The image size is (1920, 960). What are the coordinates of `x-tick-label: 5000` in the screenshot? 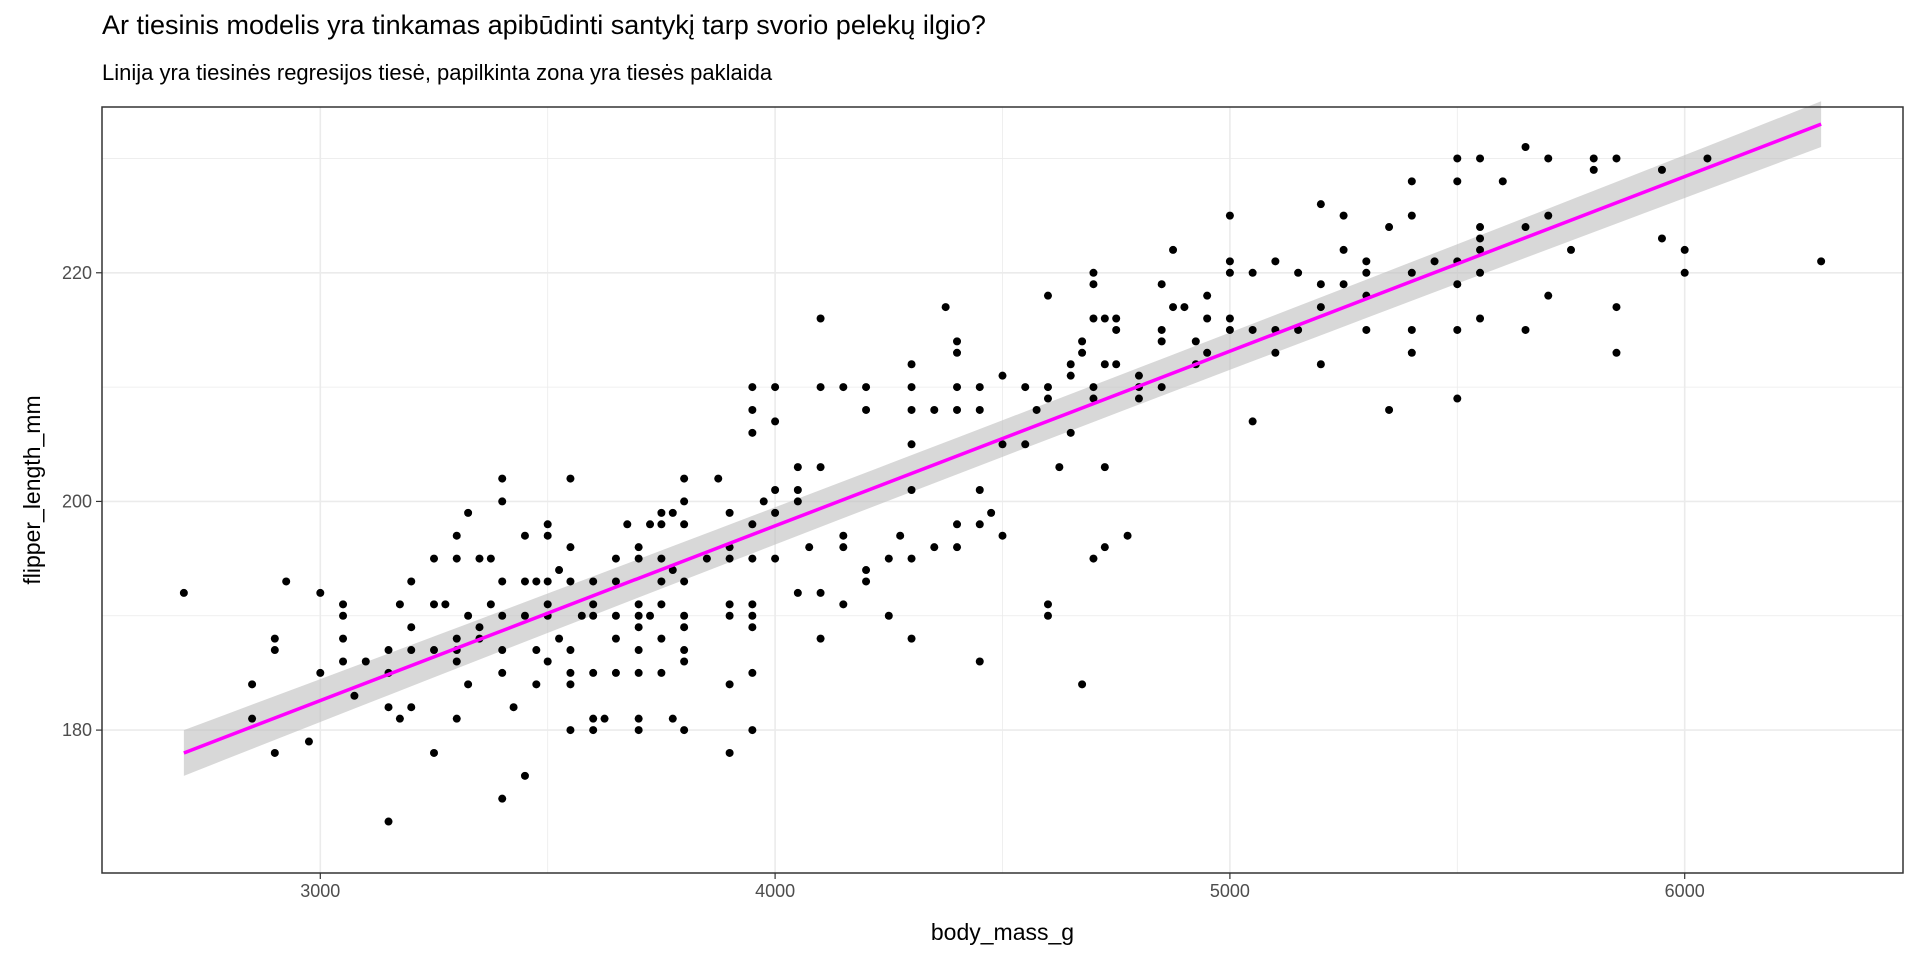 It's located at (1230, 891).